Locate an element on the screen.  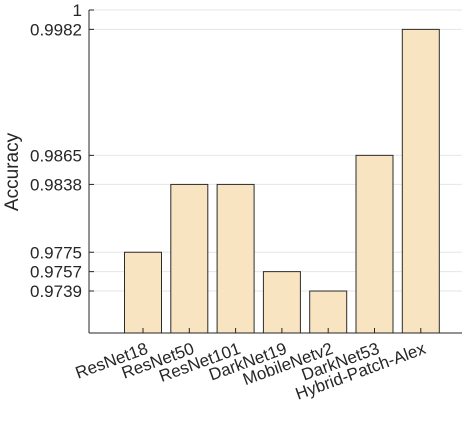
y-tick-label: 0.9775 is located at coordinates (56, 252).